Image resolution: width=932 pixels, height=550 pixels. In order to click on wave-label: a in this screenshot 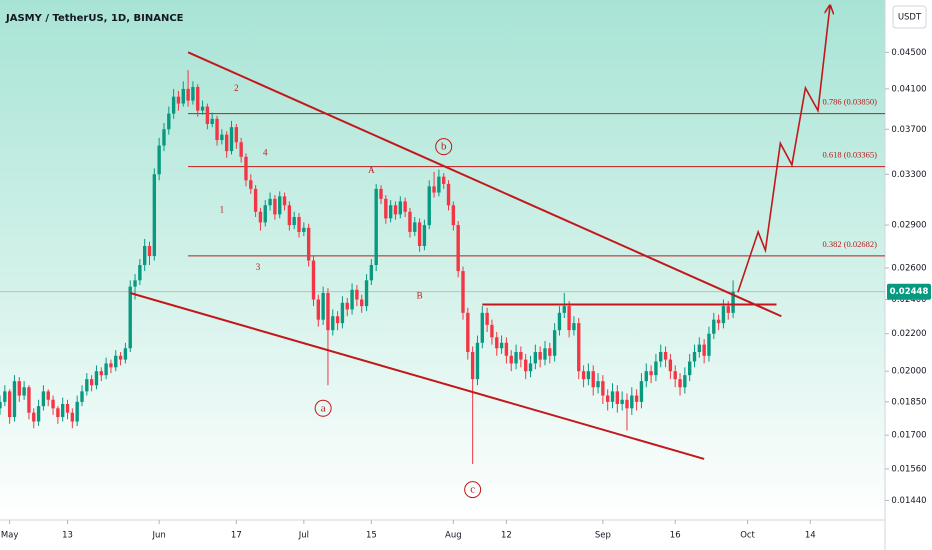, I will do `click(323, 408)`.